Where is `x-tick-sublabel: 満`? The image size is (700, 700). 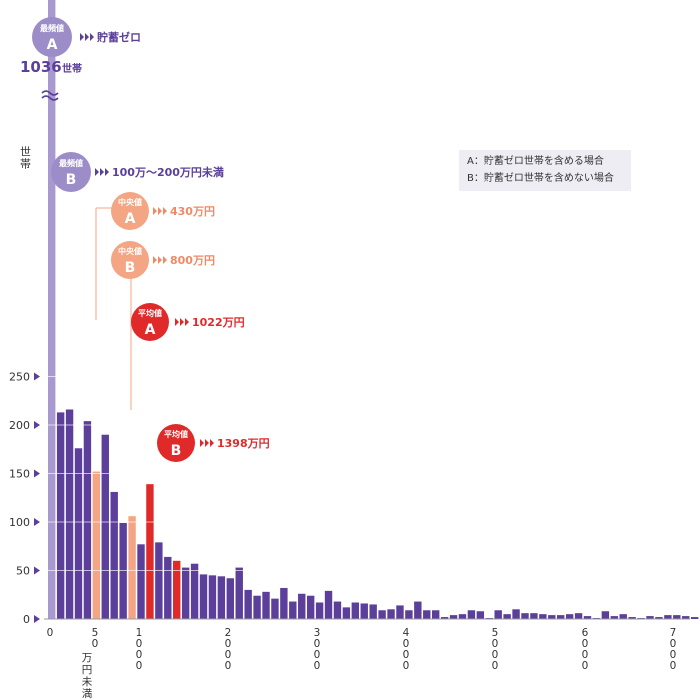 x-tick-sublabel: 満 is located at coordinates (87, 694).